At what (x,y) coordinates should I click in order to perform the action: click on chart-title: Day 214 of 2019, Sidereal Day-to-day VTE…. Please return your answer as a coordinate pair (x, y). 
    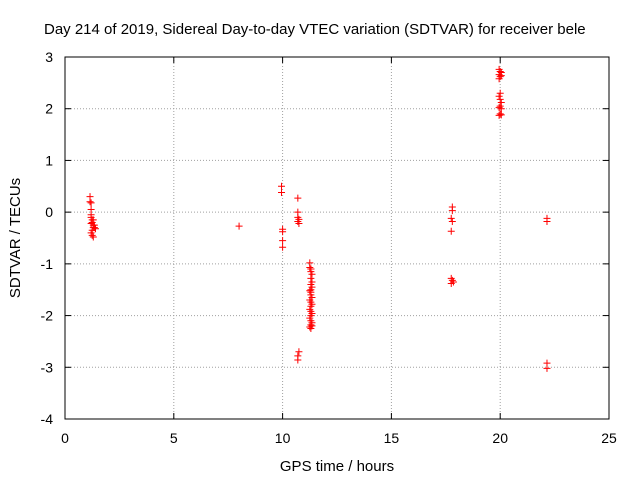
    Looking at the image, I should click on (315, 29).